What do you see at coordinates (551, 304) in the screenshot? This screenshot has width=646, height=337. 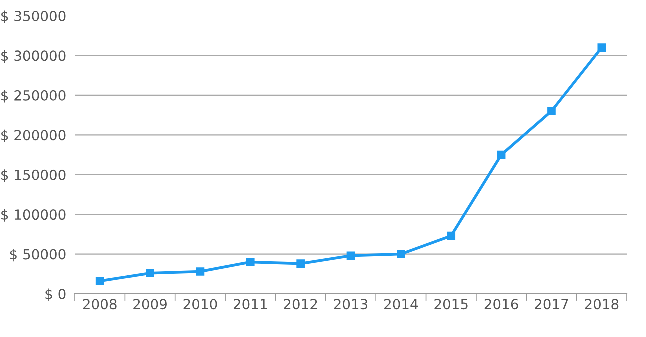 I see `x-tick-label: 2017` at bounding box center [551, 304].